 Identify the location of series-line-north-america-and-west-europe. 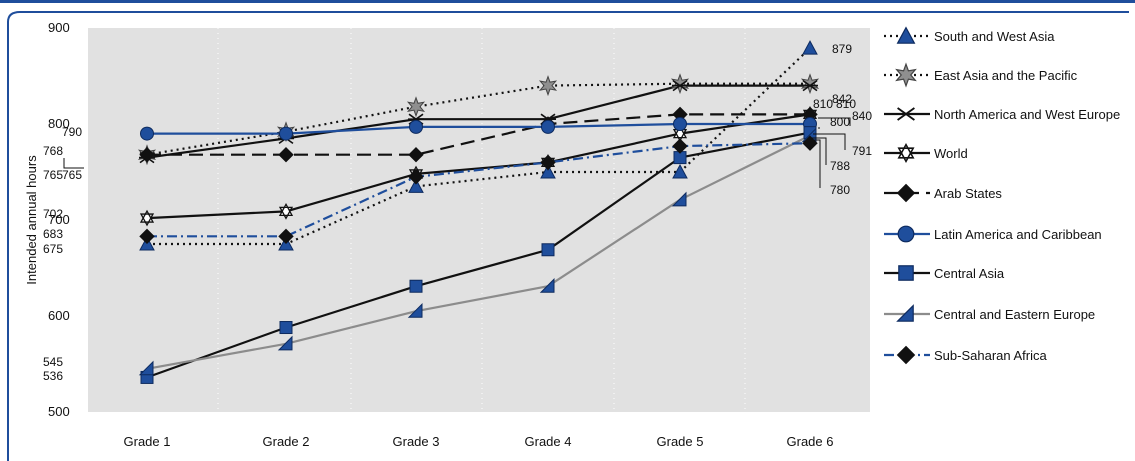
(478, 121).